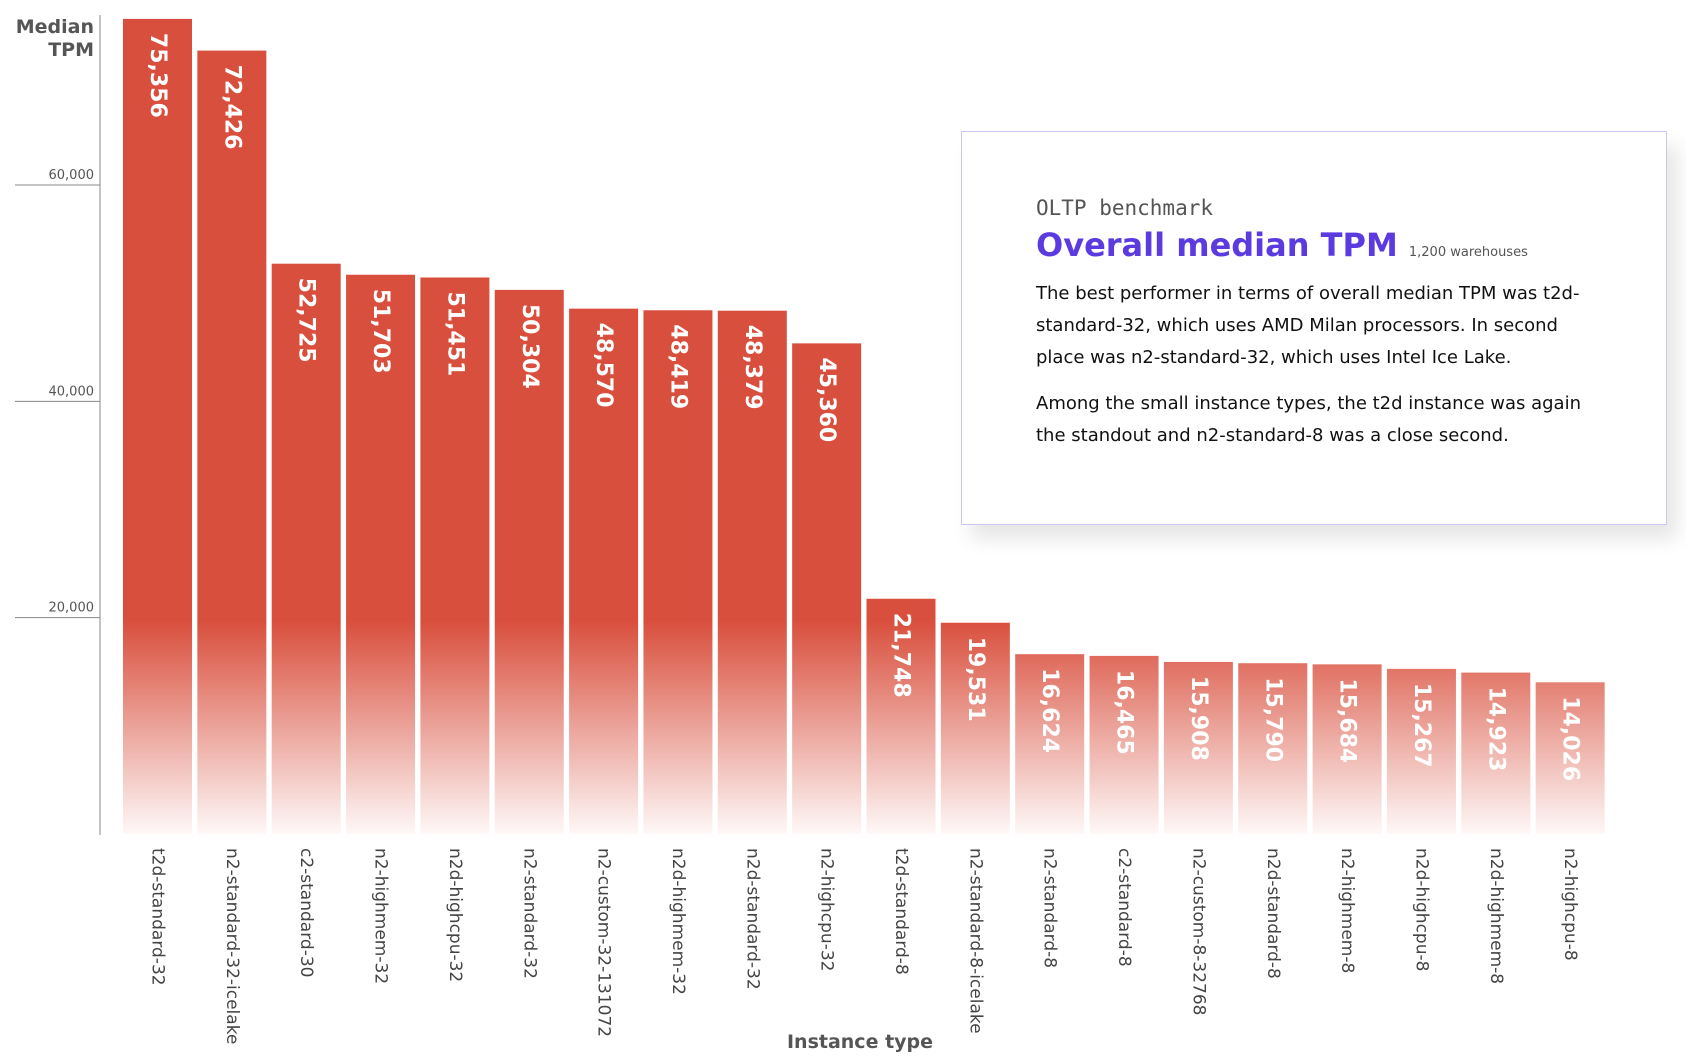 The width and height of the screenshot is (1686, 1060). What do you see at coordinates (603, 365) in the screenshot?
I see `bar-value-label: 48,570` at bounding box center [603, 365].